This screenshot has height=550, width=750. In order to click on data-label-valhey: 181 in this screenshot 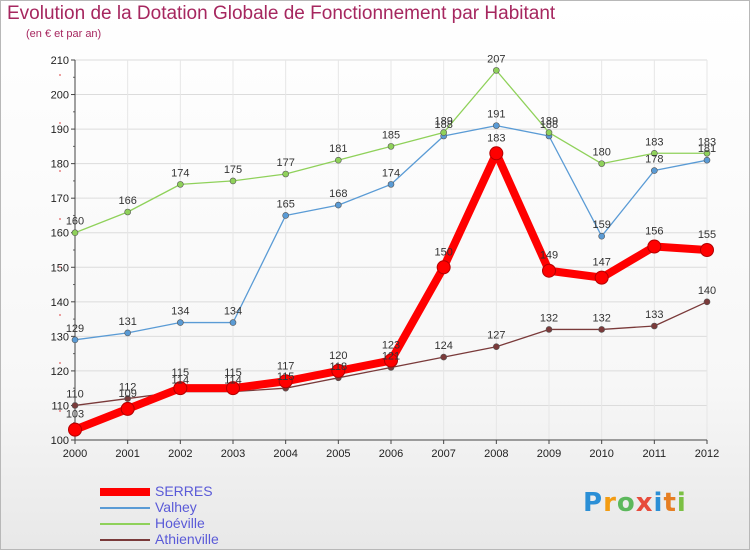, I will do `click(707, 149)`.